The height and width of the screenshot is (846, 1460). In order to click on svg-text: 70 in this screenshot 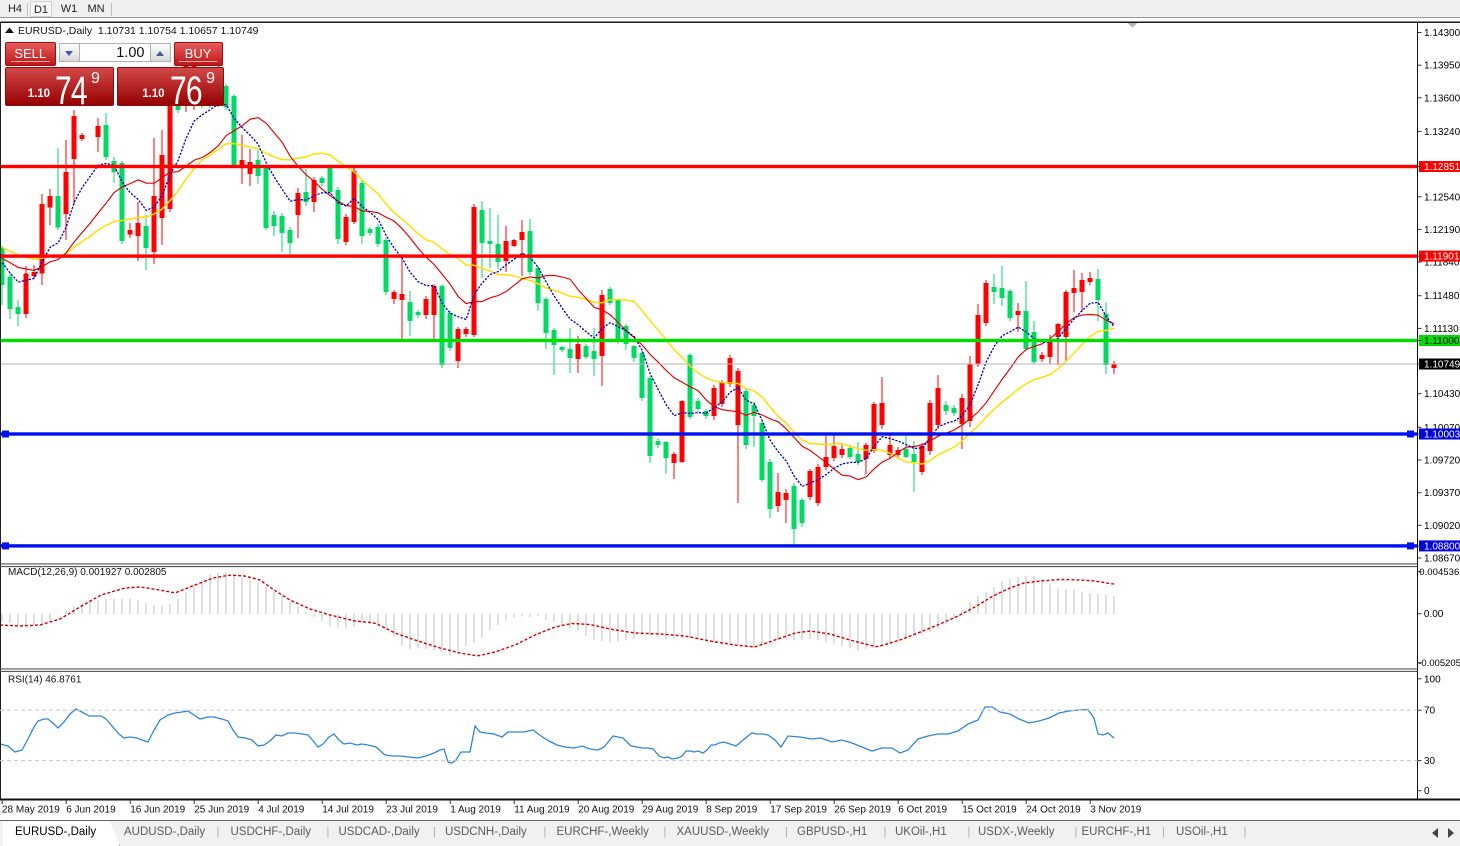, I will do `click(1430, 711)`.